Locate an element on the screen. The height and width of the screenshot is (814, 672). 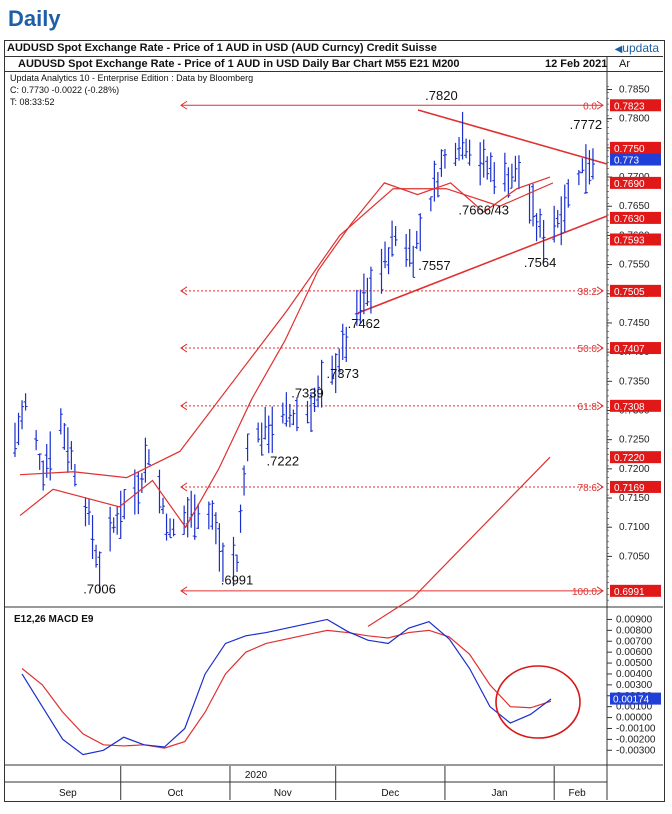
page-heading: Daily is located at coordinates (34, 18).